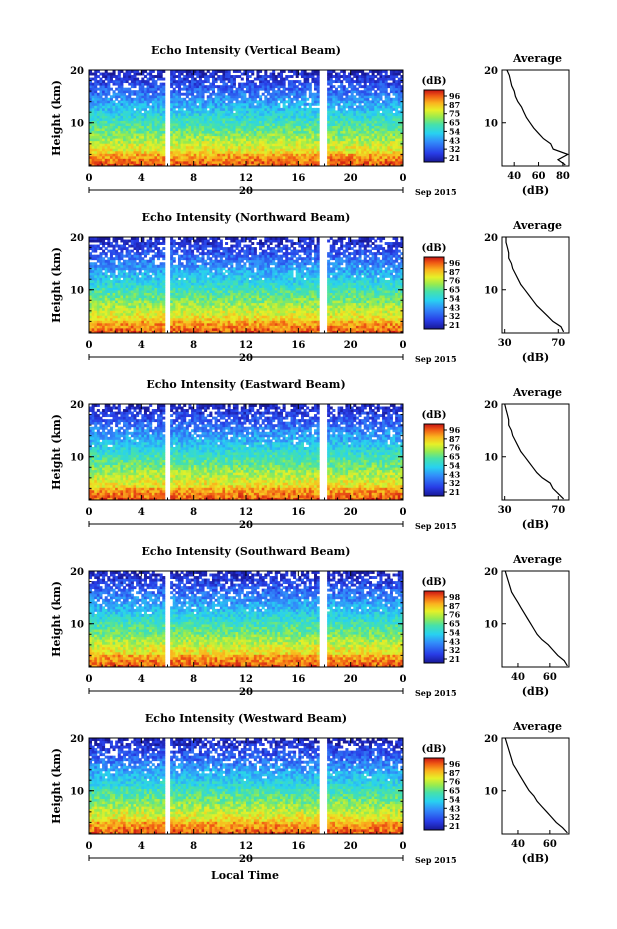 This screenshot has width=617, height=929. Describe the element at coordinates (298, 512) in the screenshot. I see `x-tick-label: 16` at that location.